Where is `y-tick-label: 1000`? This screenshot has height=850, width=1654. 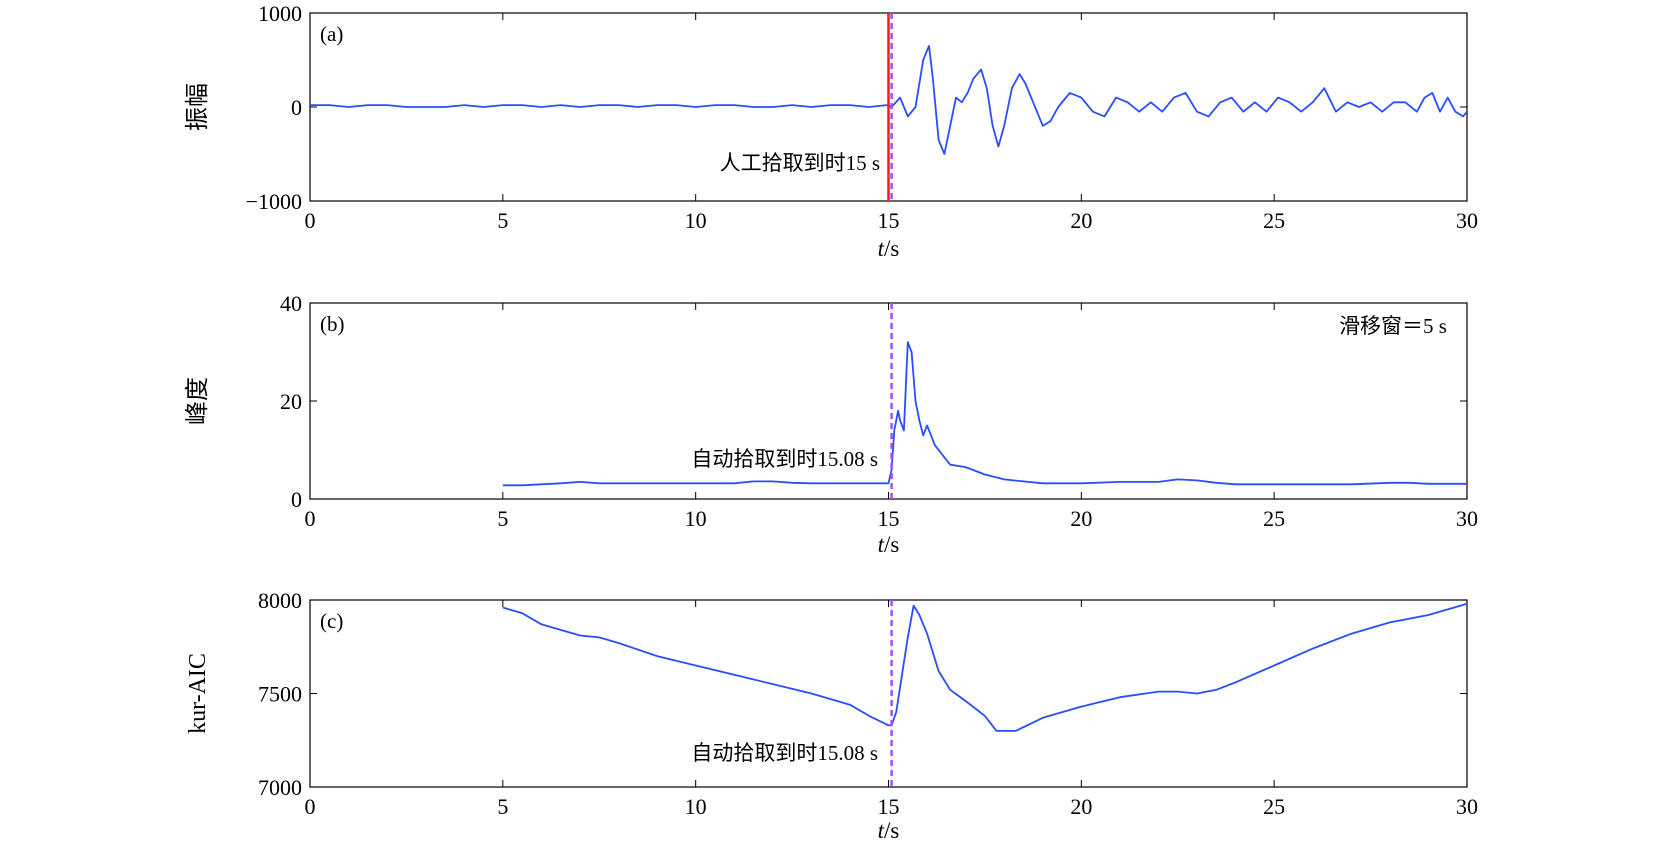 y-tick-label: 1000 is located at coordinates (280, 13).